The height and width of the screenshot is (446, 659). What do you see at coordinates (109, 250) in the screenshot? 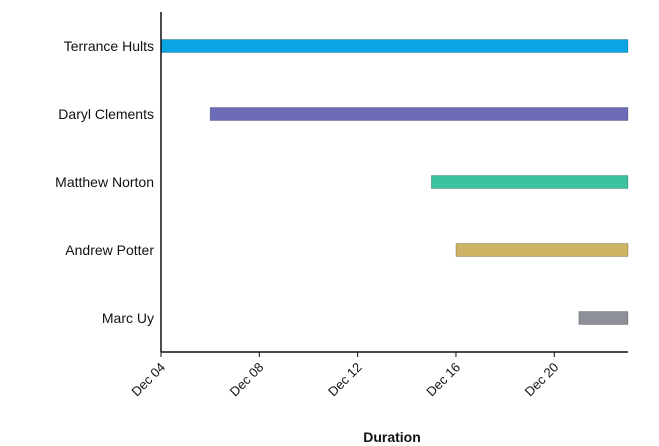
I see `category-label: Andrew Potter` at bounding box center [109, 250].